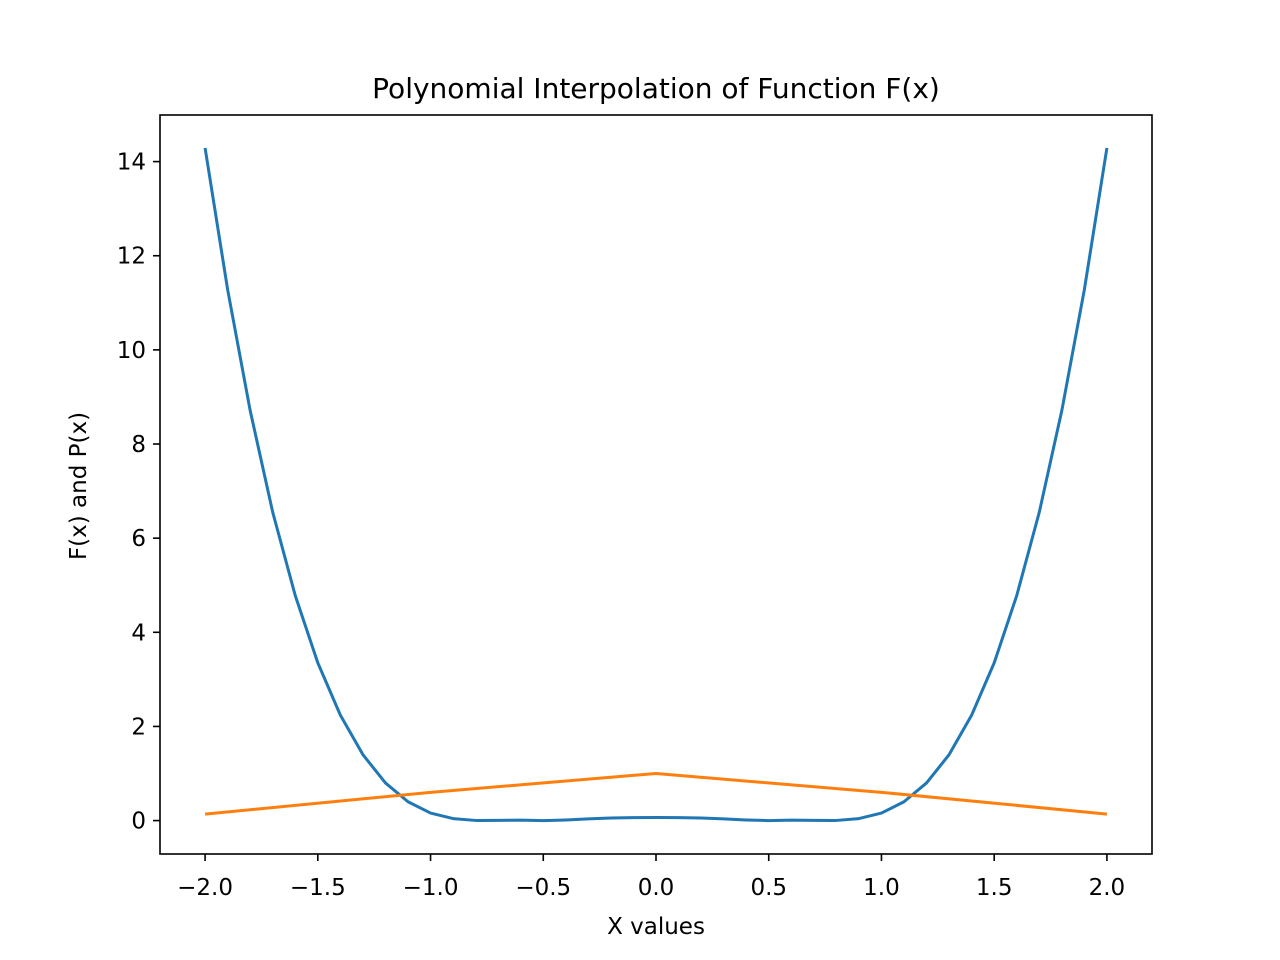 The height and width of the screenshot is (960, 1280). I want to click on y-tick-label: 8, so click(138, 445).